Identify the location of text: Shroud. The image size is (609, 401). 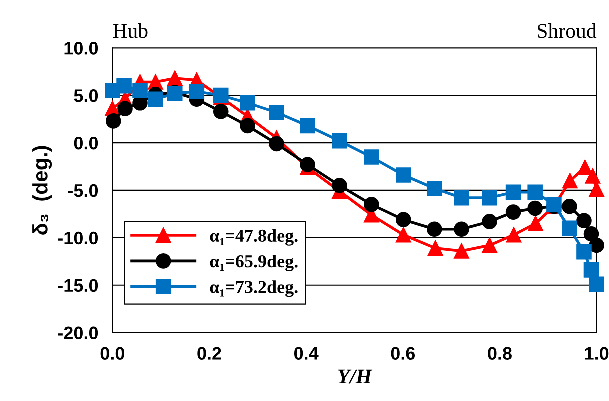
(567, 31).